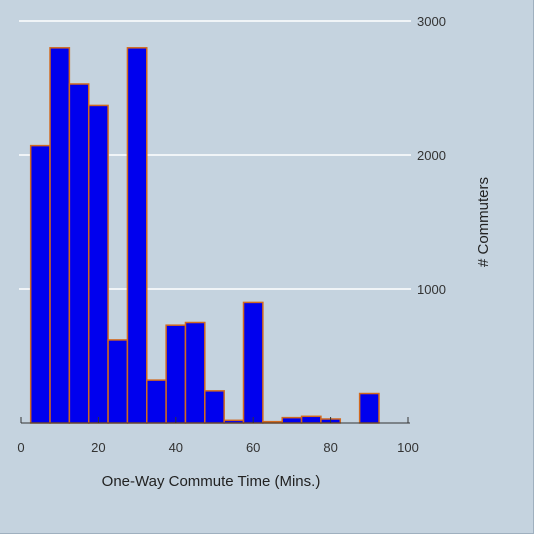 This screenshot has width=535, height=535. I want to click on x-tick-label: 40, so click(176, 447).